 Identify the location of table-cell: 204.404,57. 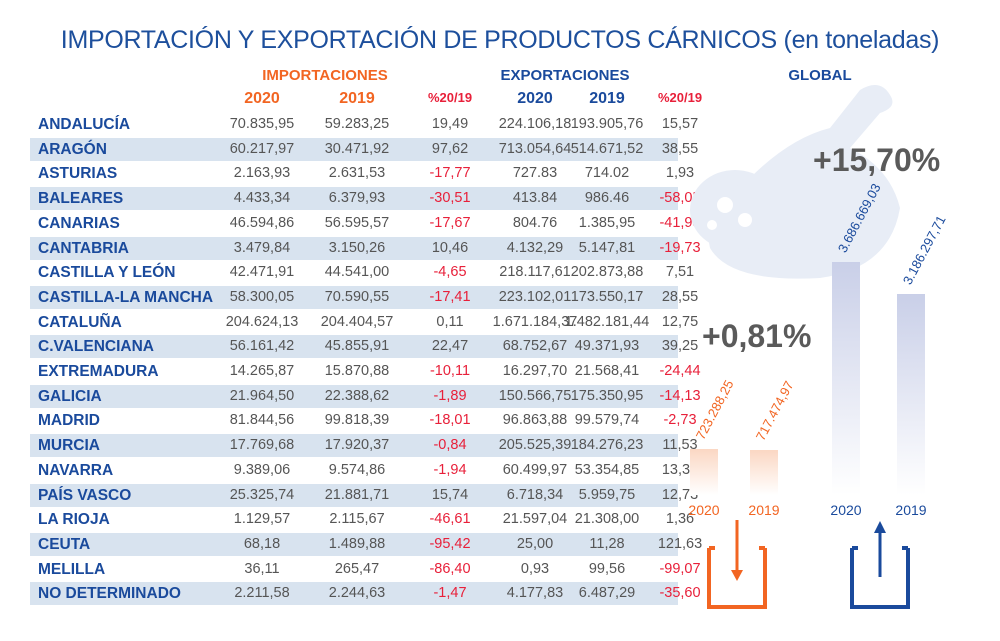
(357, 321).